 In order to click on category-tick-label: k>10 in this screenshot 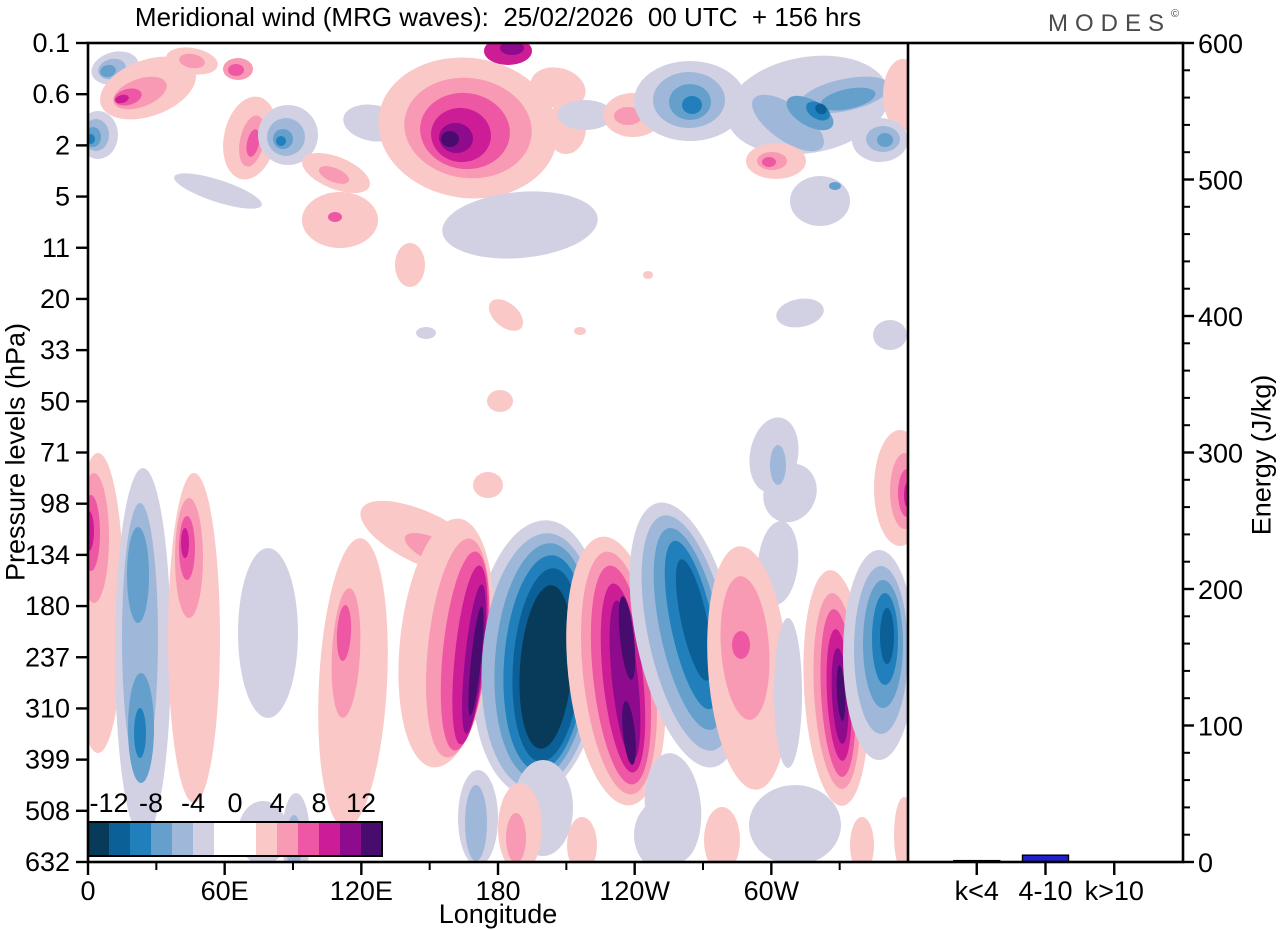, I will do `click(1114, 891)`.